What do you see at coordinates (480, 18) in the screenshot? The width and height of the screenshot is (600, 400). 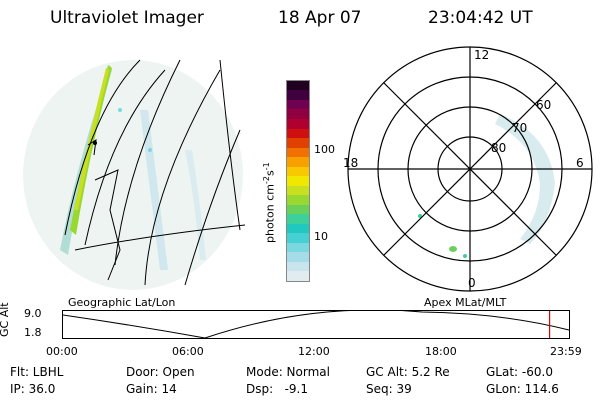 I see `observation-time: 23:04:42 UT` at bounding box center [480, 18].